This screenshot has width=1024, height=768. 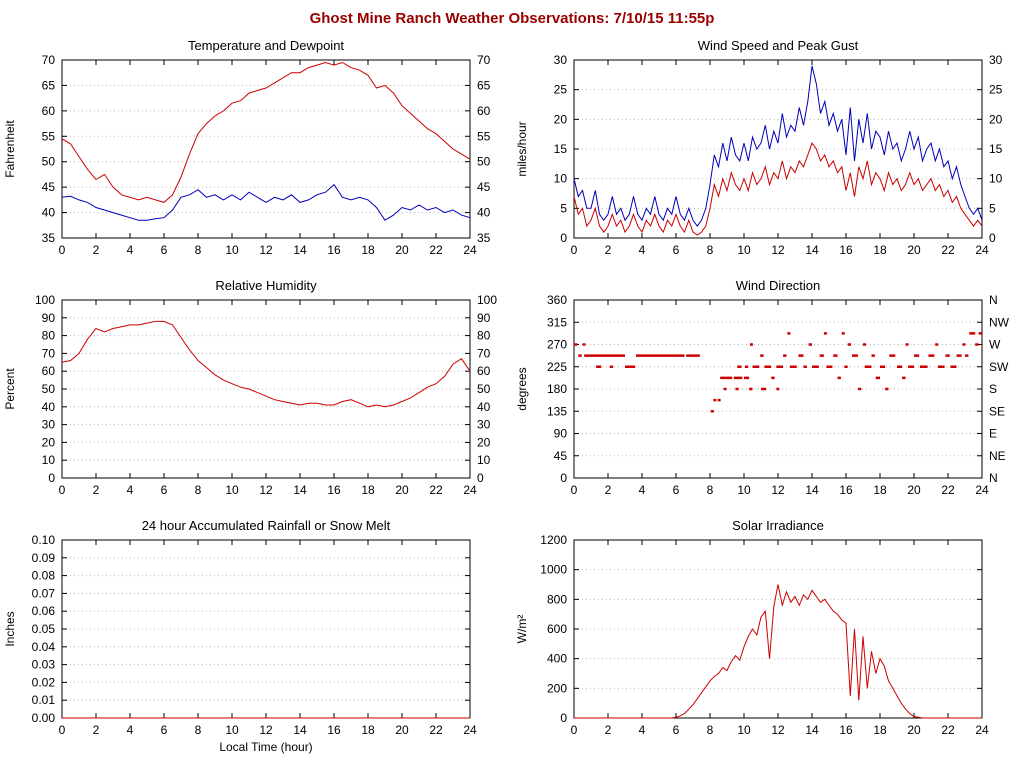 What do you see at coordinates (266, 132) in the screenshot?
I see `series-temperature-line` at bounding box center [266, 132].